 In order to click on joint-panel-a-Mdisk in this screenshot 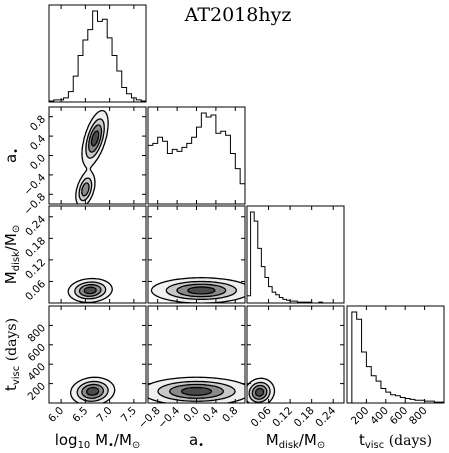, I will do `click(196, 254)`.